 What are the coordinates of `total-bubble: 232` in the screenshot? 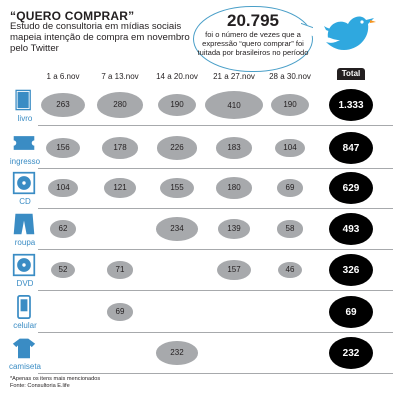 It's located at (351, 353).